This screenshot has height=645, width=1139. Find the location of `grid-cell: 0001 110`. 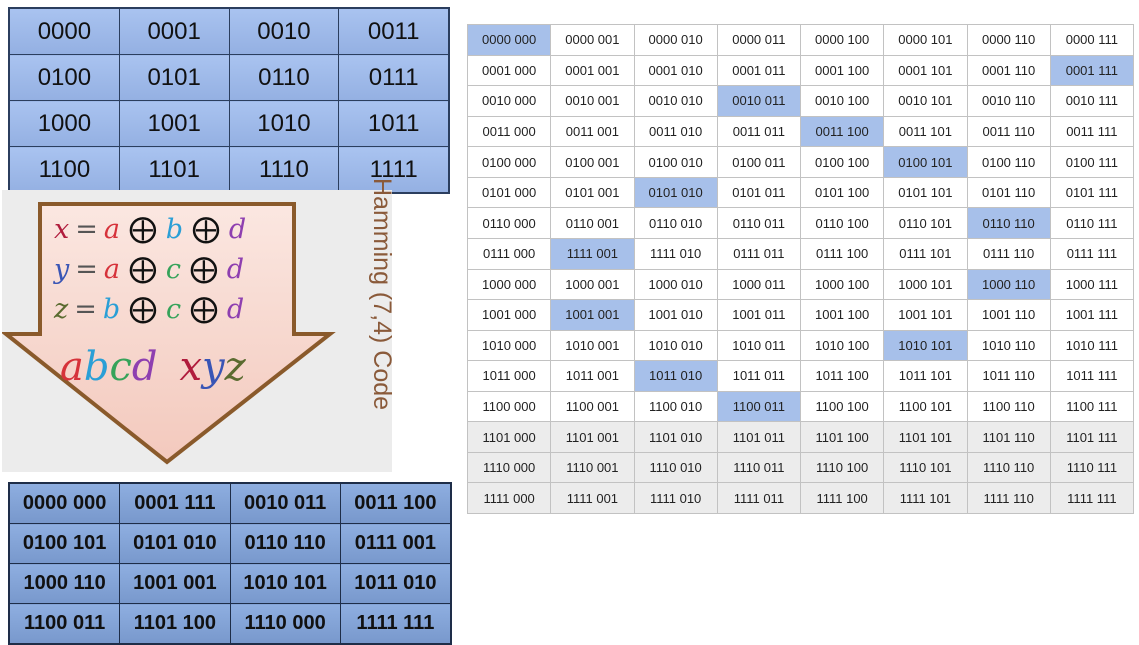

grid-cell: 0001 110 is located at coordinates (1008, 70).